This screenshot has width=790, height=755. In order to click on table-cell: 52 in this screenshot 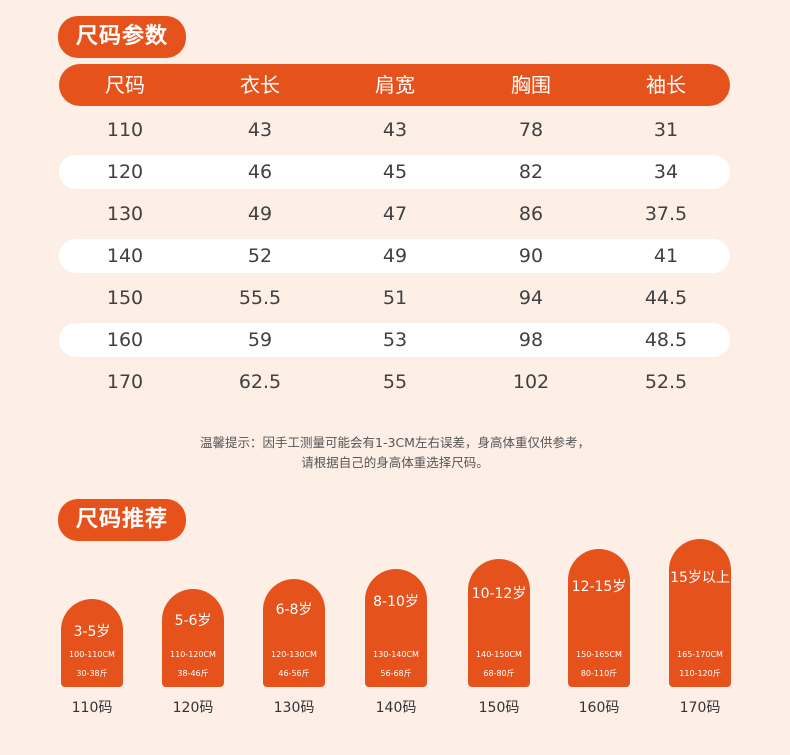, I will do `click(260, 256)`.